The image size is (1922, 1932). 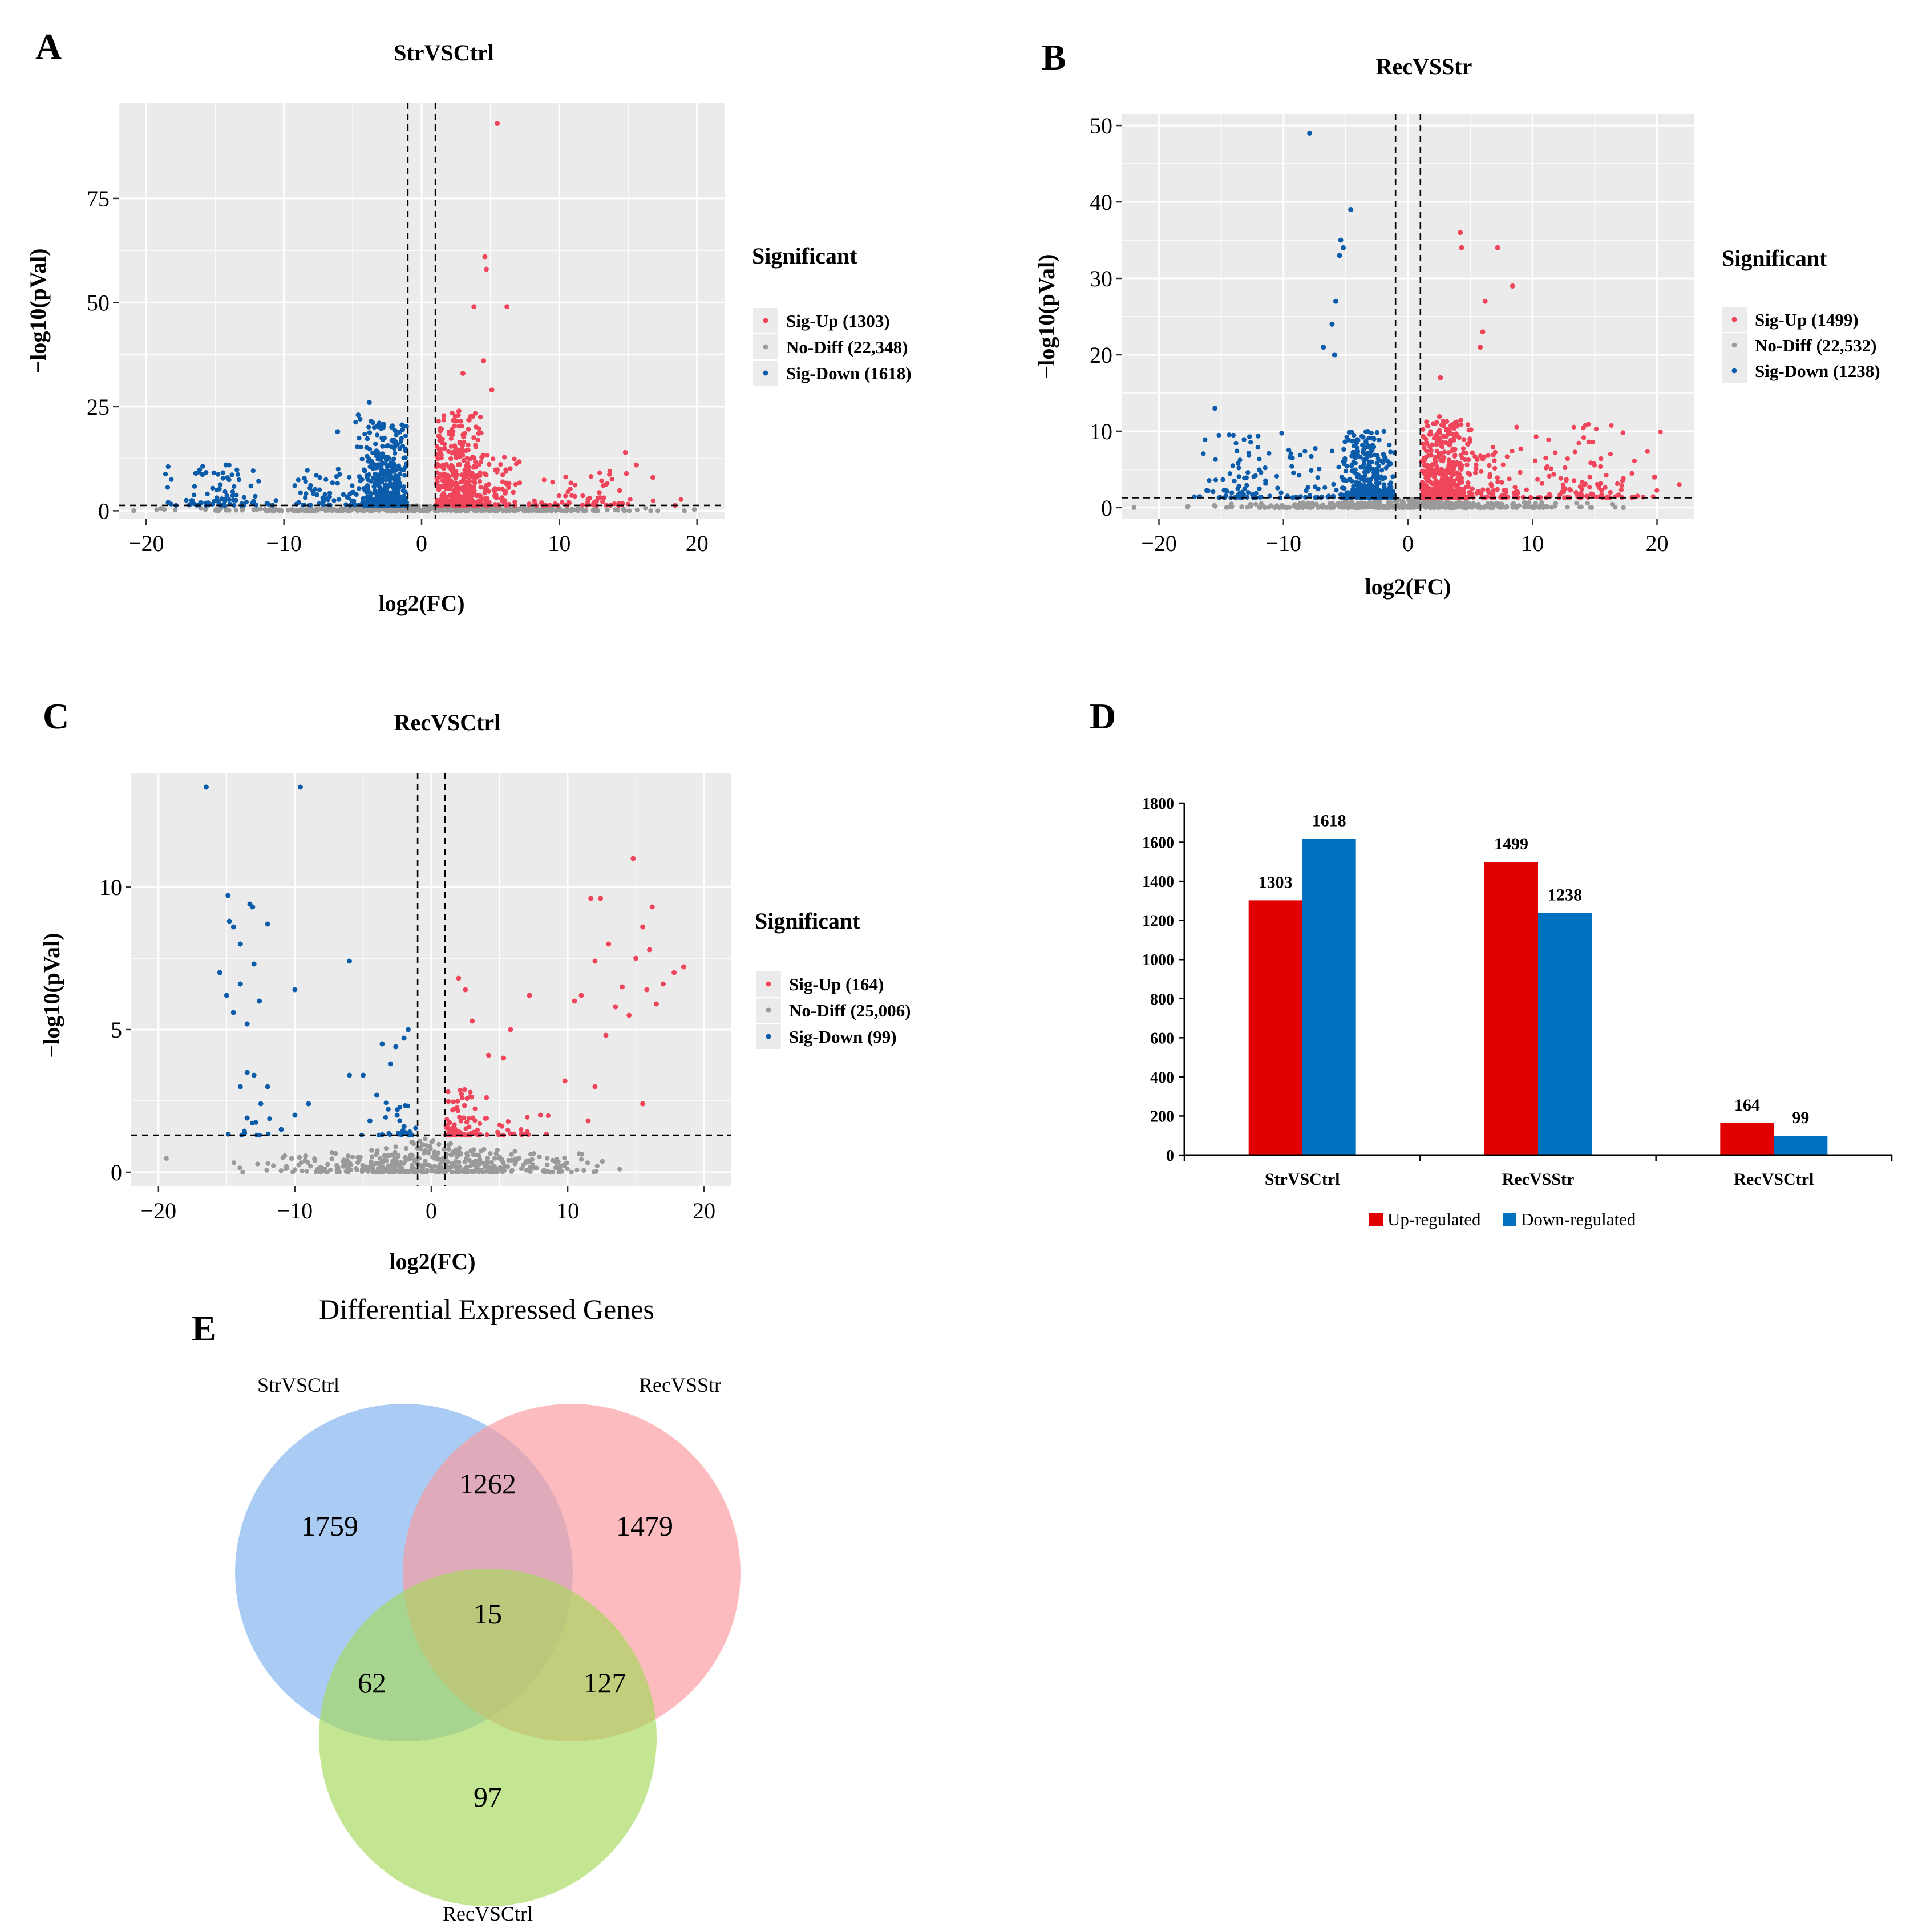 I want to click on y-tick-label: 5, so click(x=117, y=1030).